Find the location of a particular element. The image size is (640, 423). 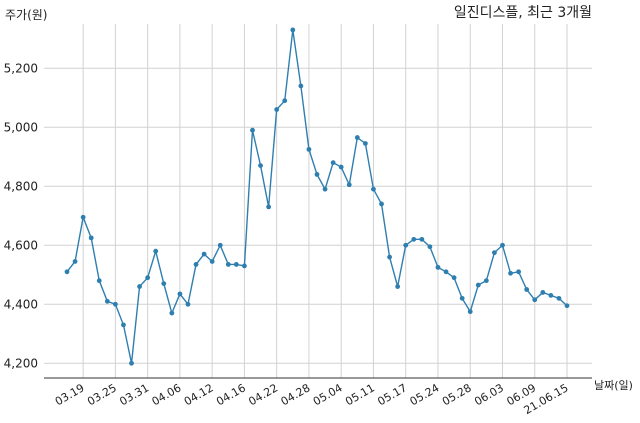

chart-title: 일진디스플, 최근 3개월 is located at coordinates (523, 13).